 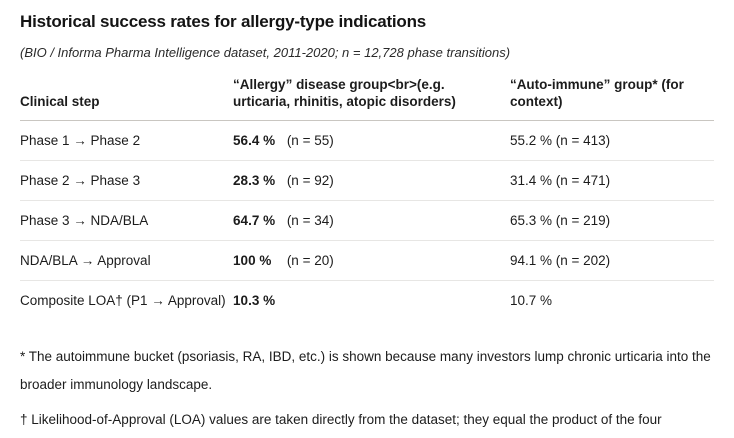 What do you see at coordinates (611, 180) in the screenshot?
I see `autoimmune-cell: 31.4 % (n = 471)` at bounding box center [611, 180].